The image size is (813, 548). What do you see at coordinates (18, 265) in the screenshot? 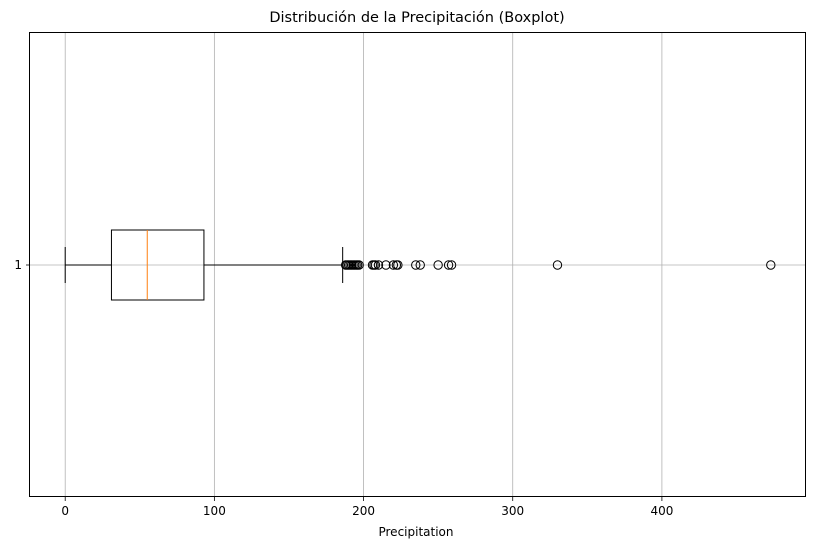
I see `y-tick-label: 1` at bounding box center [18, 265].